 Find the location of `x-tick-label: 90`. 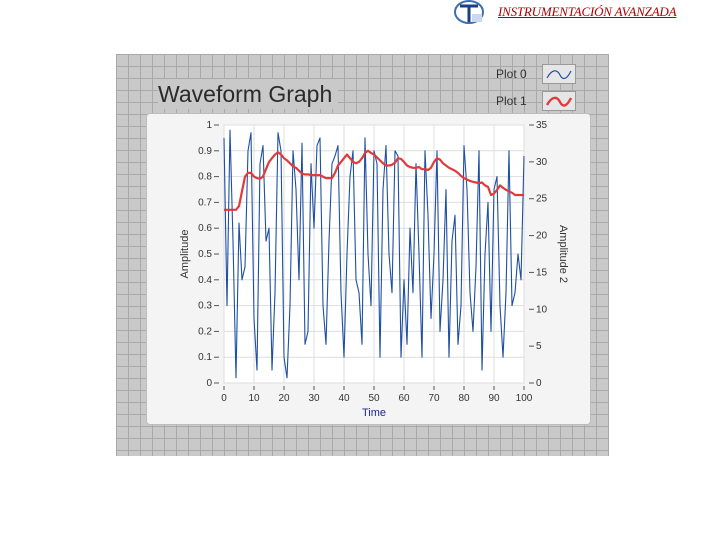

x-tick-label: 90 is located at coordinates (494, 398).